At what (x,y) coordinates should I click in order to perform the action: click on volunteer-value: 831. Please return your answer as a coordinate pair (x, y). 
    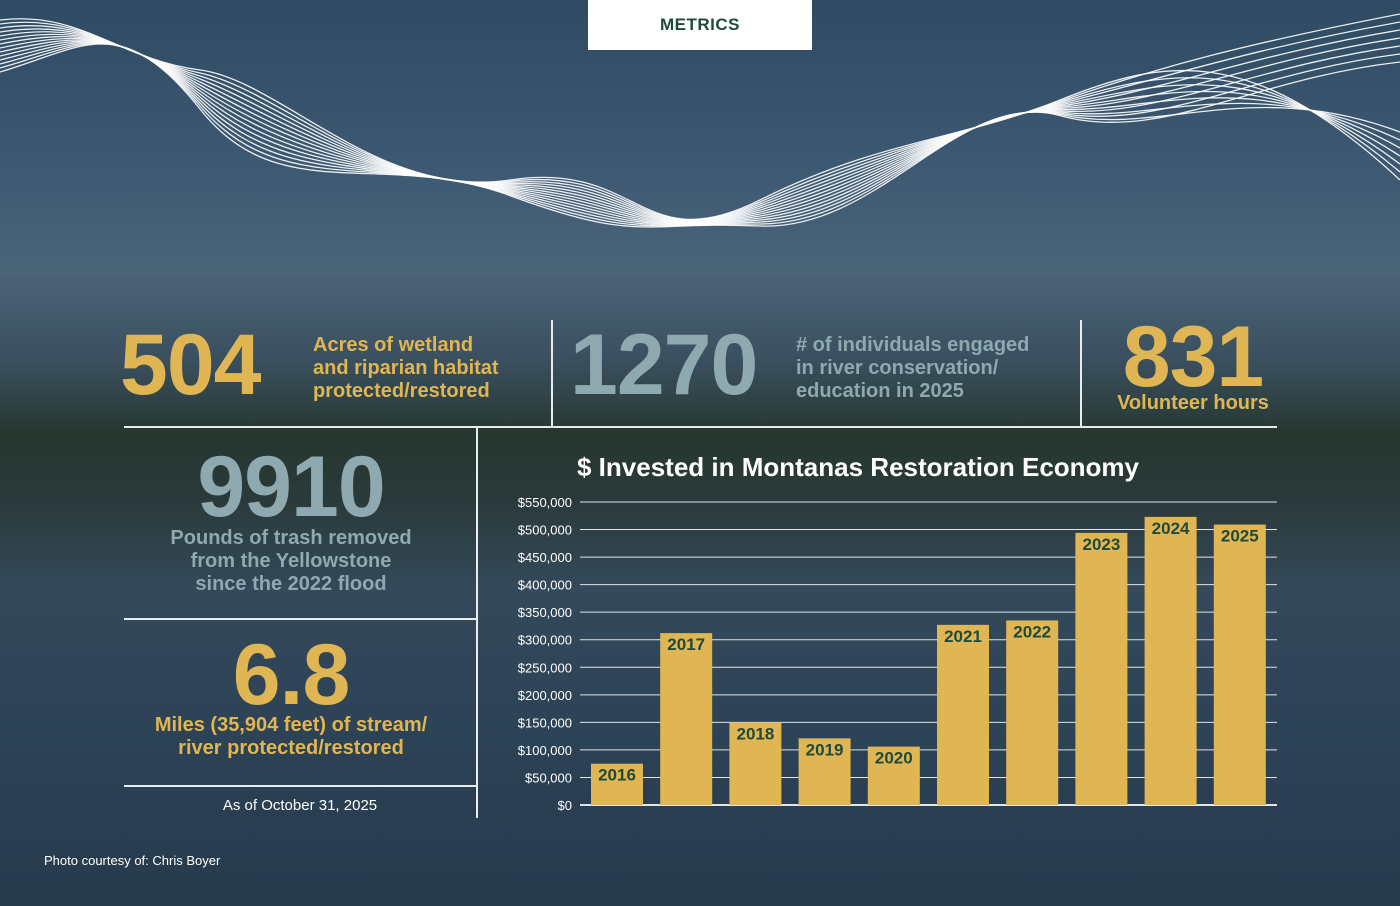
    Looking at the image, I should click on (1193, 357).